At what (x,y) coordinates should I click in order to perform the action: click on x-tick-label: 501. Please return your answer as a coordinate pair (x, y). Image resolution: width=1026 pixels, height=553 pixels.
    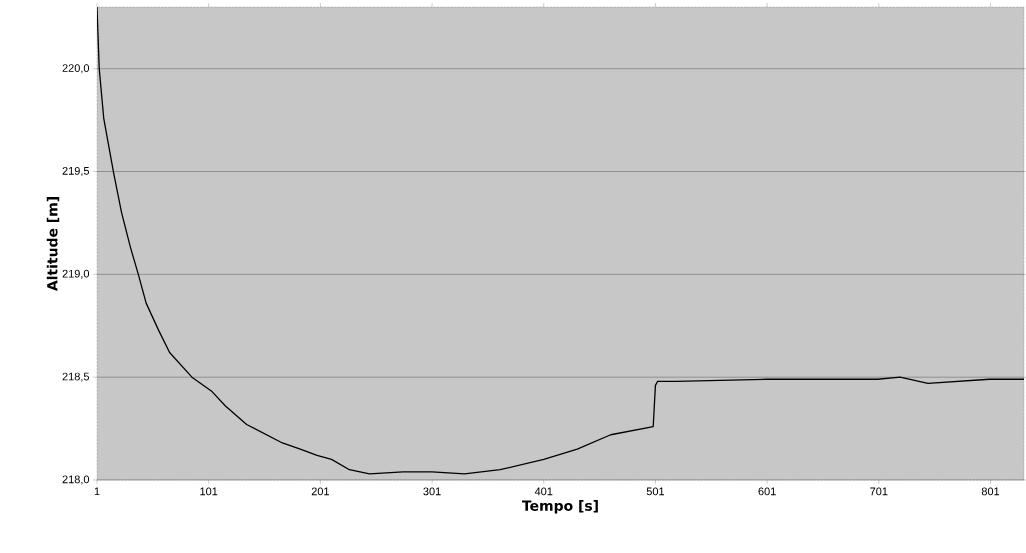
    Looking at the image, I should click on (655, 491).